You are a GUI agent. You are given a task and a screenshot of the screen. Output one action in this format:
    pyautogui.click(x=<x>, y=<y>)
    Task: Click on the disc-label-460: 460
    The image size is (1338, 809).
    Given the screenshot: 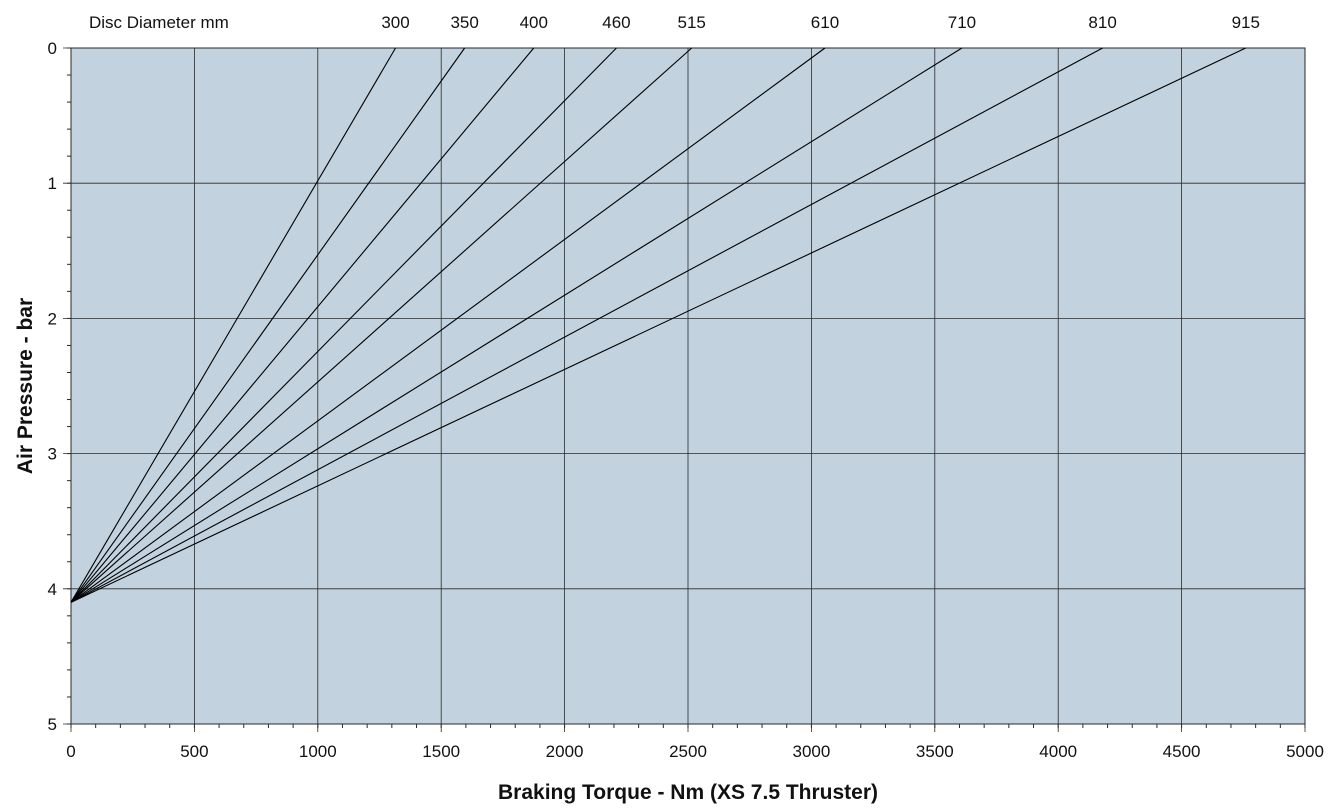 What is the action you would take?
    pyautogui.click(x=616, y=22)
    